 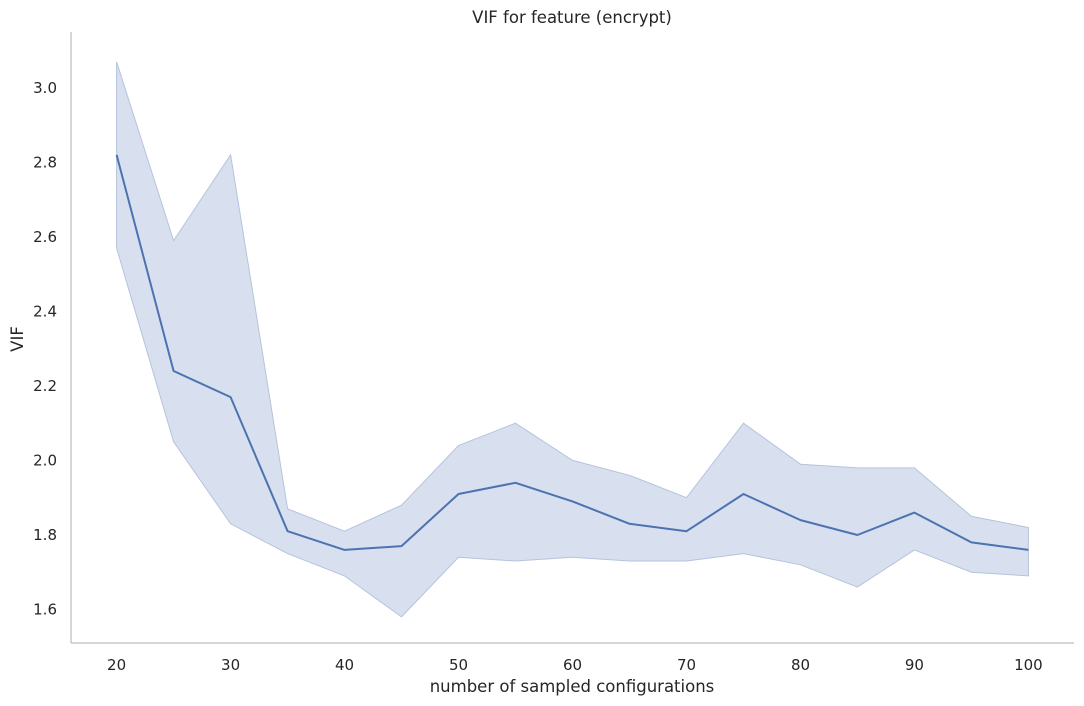 I want to click on x-tick-label: 100, so click(x=1028, y=665).